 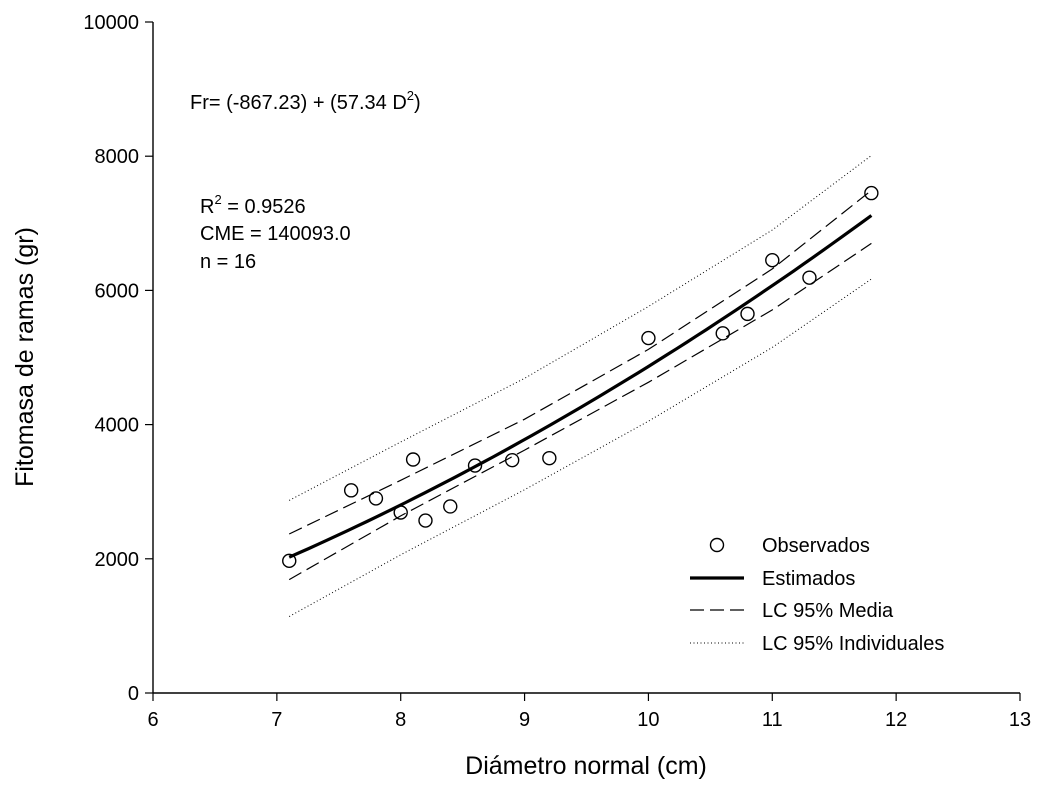 I want to click on y-tick-label: 0, so click(x=133, y=694).